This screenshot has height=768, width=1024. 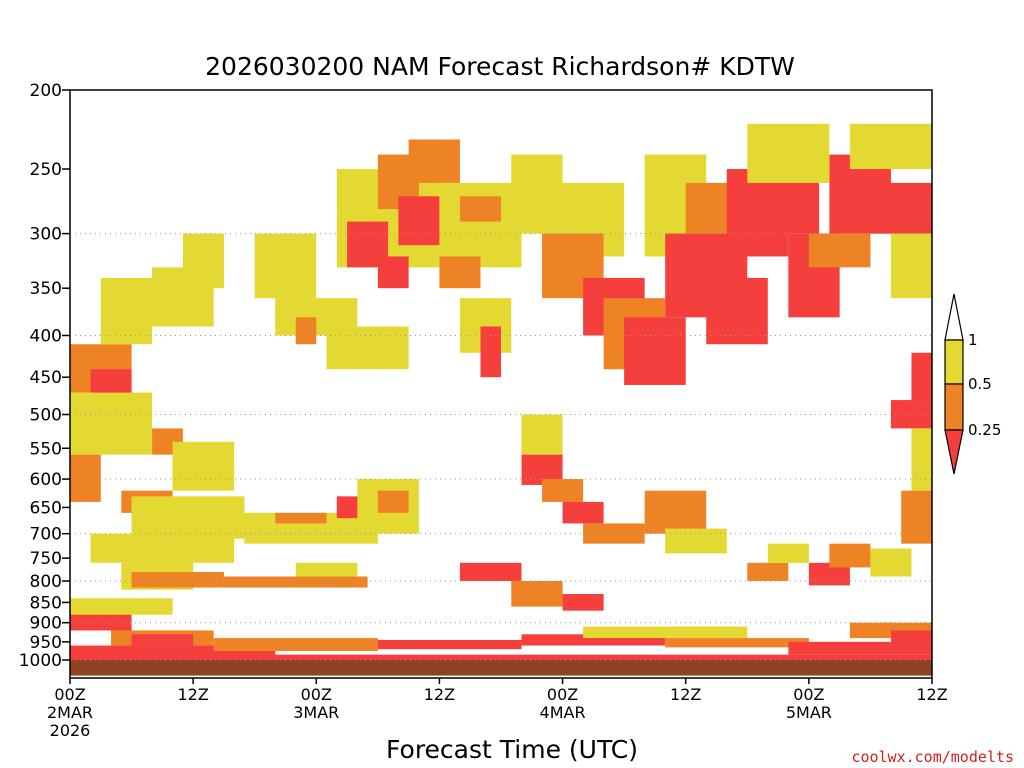 What do you see at coordinates (46, 91) in the screenshot?
I see `y-tick-label: 200` at bounding box center [46, 91].